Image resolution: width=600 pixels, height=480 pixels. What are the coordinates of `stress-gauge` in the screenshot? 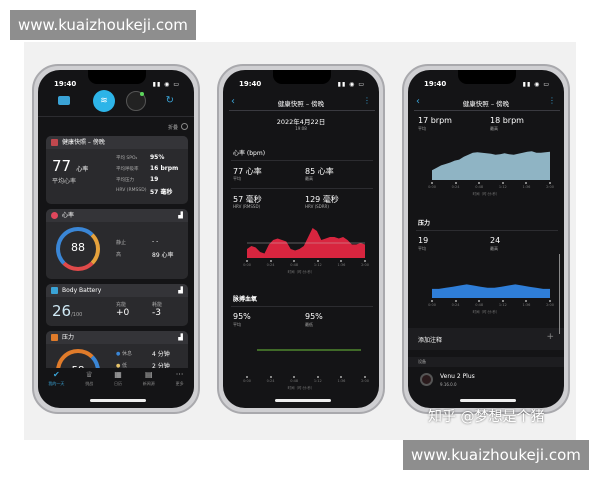 It's located at (78, 363).